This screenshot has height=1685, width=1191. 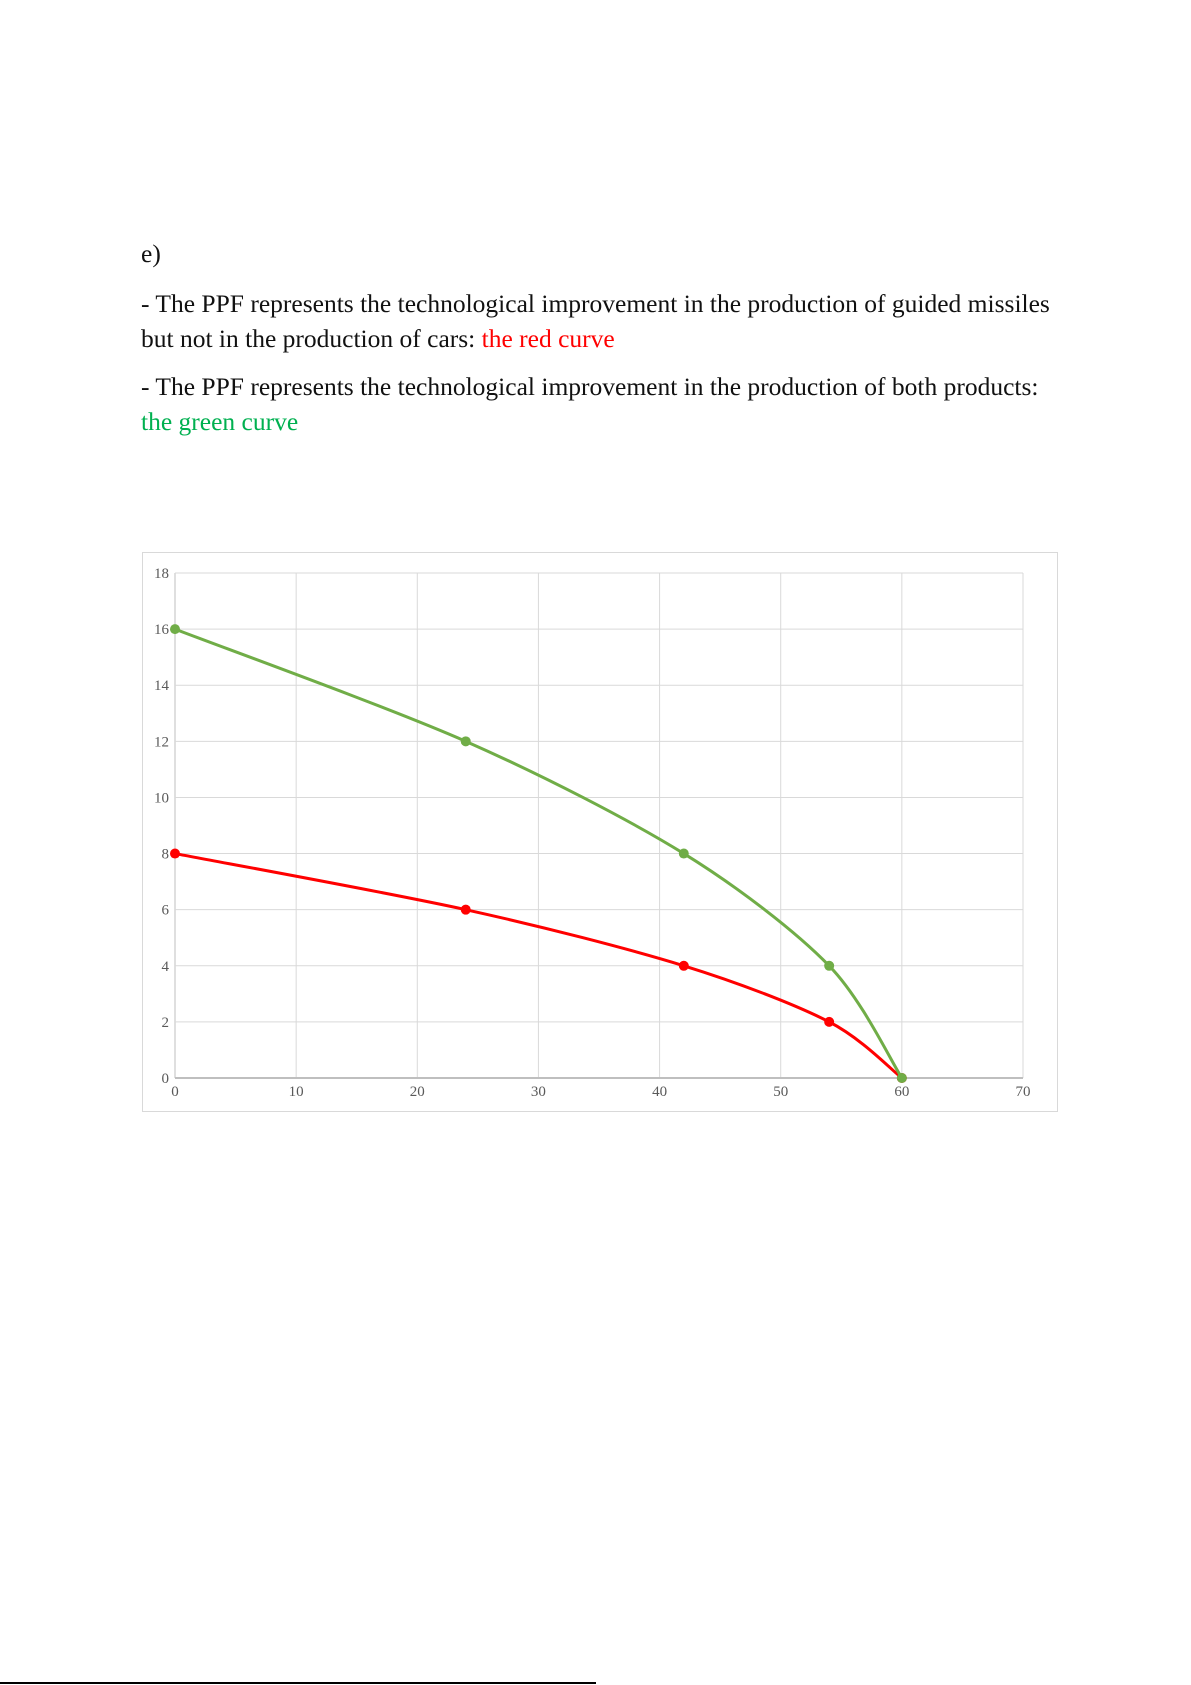 What do you see at coordinates (296, 1092) in the screenshot?
I see `x-tick-label: 10` at bounding box center [296, 1092].